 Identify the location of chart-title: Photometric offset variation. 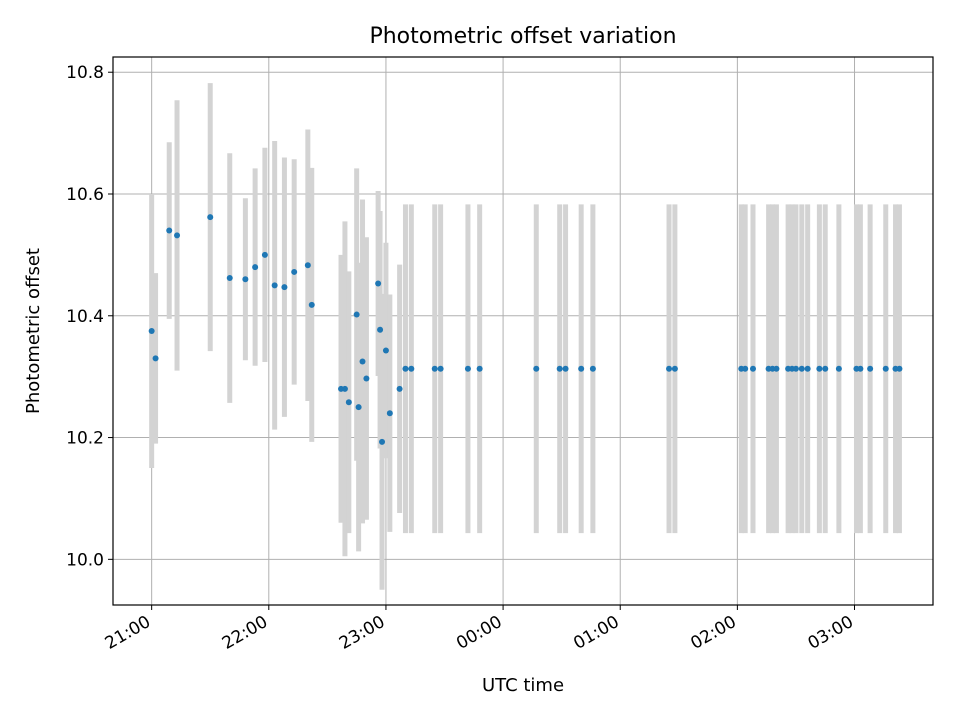
(522, 36).